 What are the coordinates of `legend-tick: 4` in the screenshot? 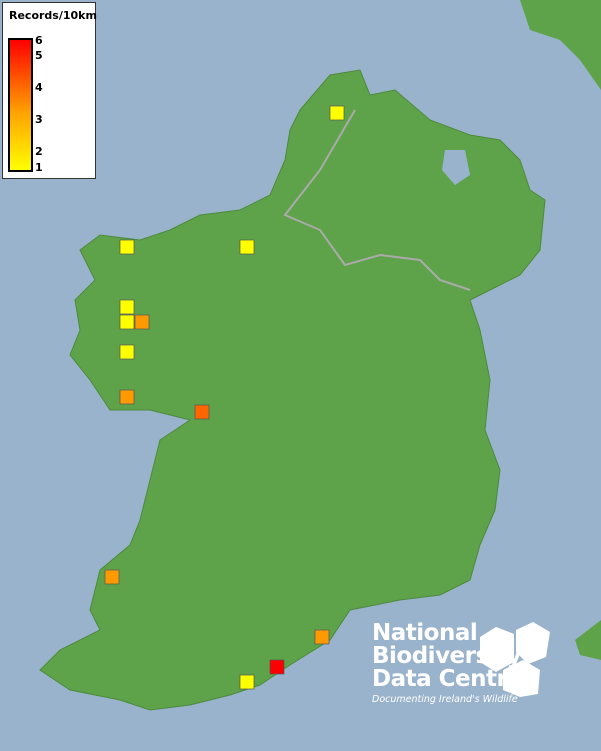 It's located at (39, 87).